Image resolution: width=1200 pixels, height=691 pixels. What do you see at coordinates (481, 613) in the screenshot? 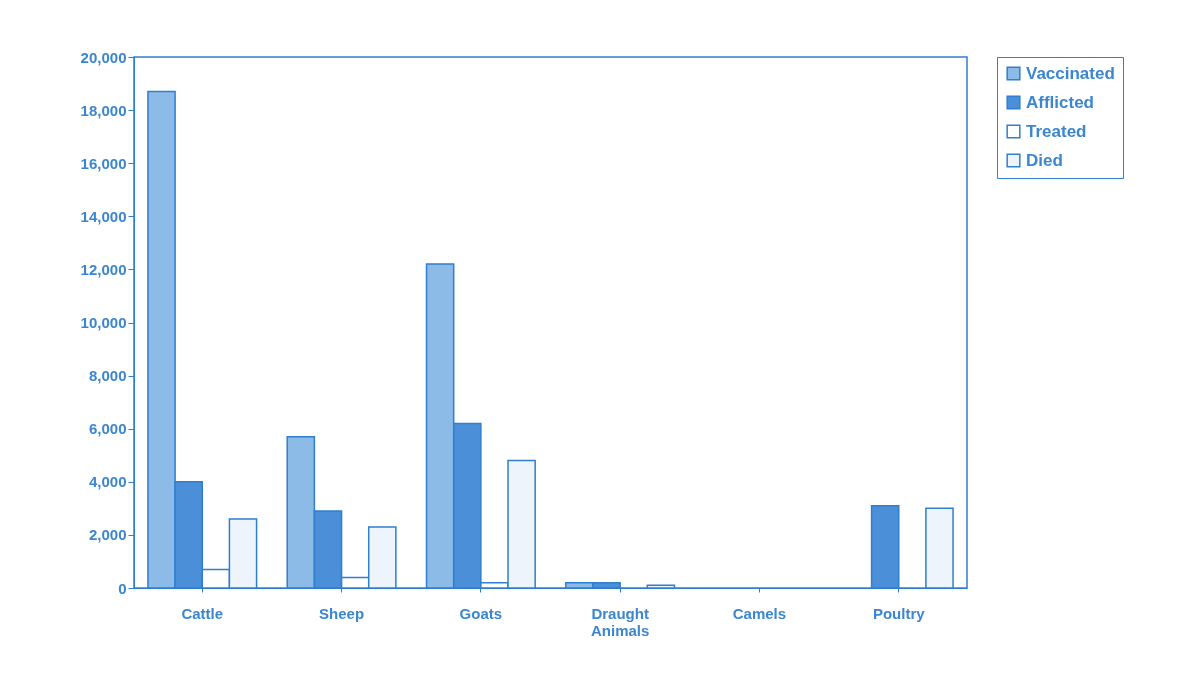
I see `x-tick-label: Goats` at bounding box center [481, 613].